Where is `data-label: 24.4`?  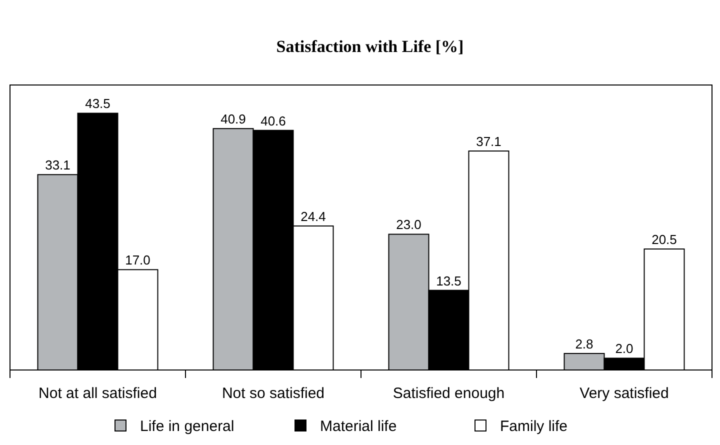
data-label: 24.4 is located at coordinates (313, 216).